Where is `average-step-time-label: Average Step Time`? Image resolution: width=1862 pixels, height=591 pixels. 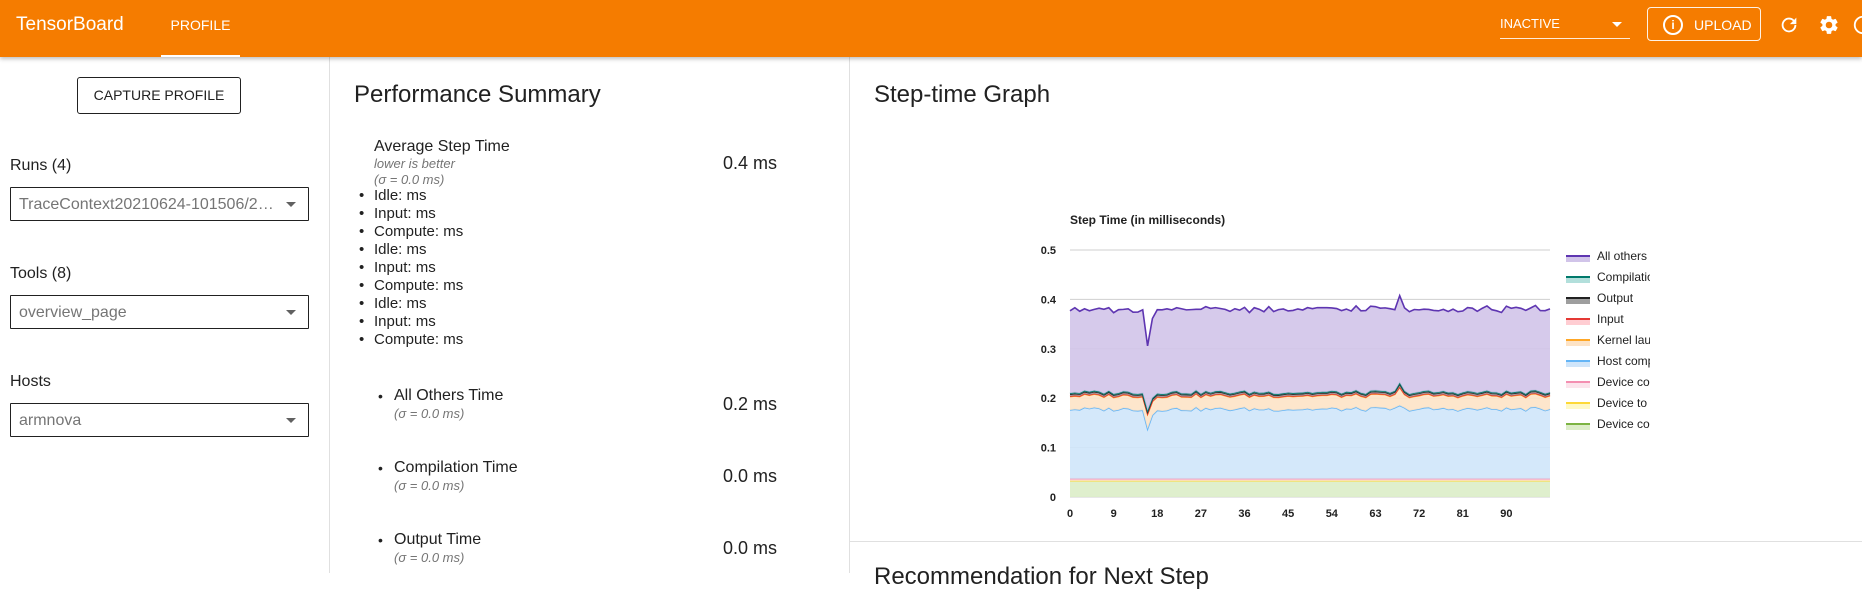 average-step-time-label: Average Step Time is located at coordinates (442, 146).